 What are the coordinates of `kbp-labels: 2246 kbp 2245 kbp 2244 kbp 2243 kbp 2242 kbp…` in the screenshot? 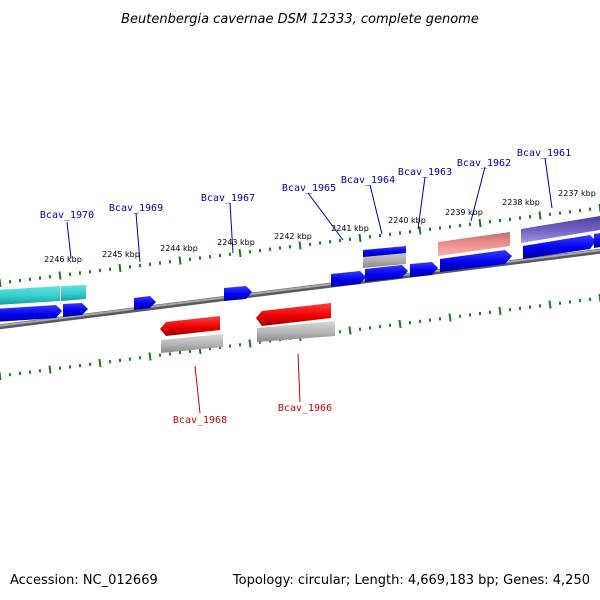 It's located at (320, 226).